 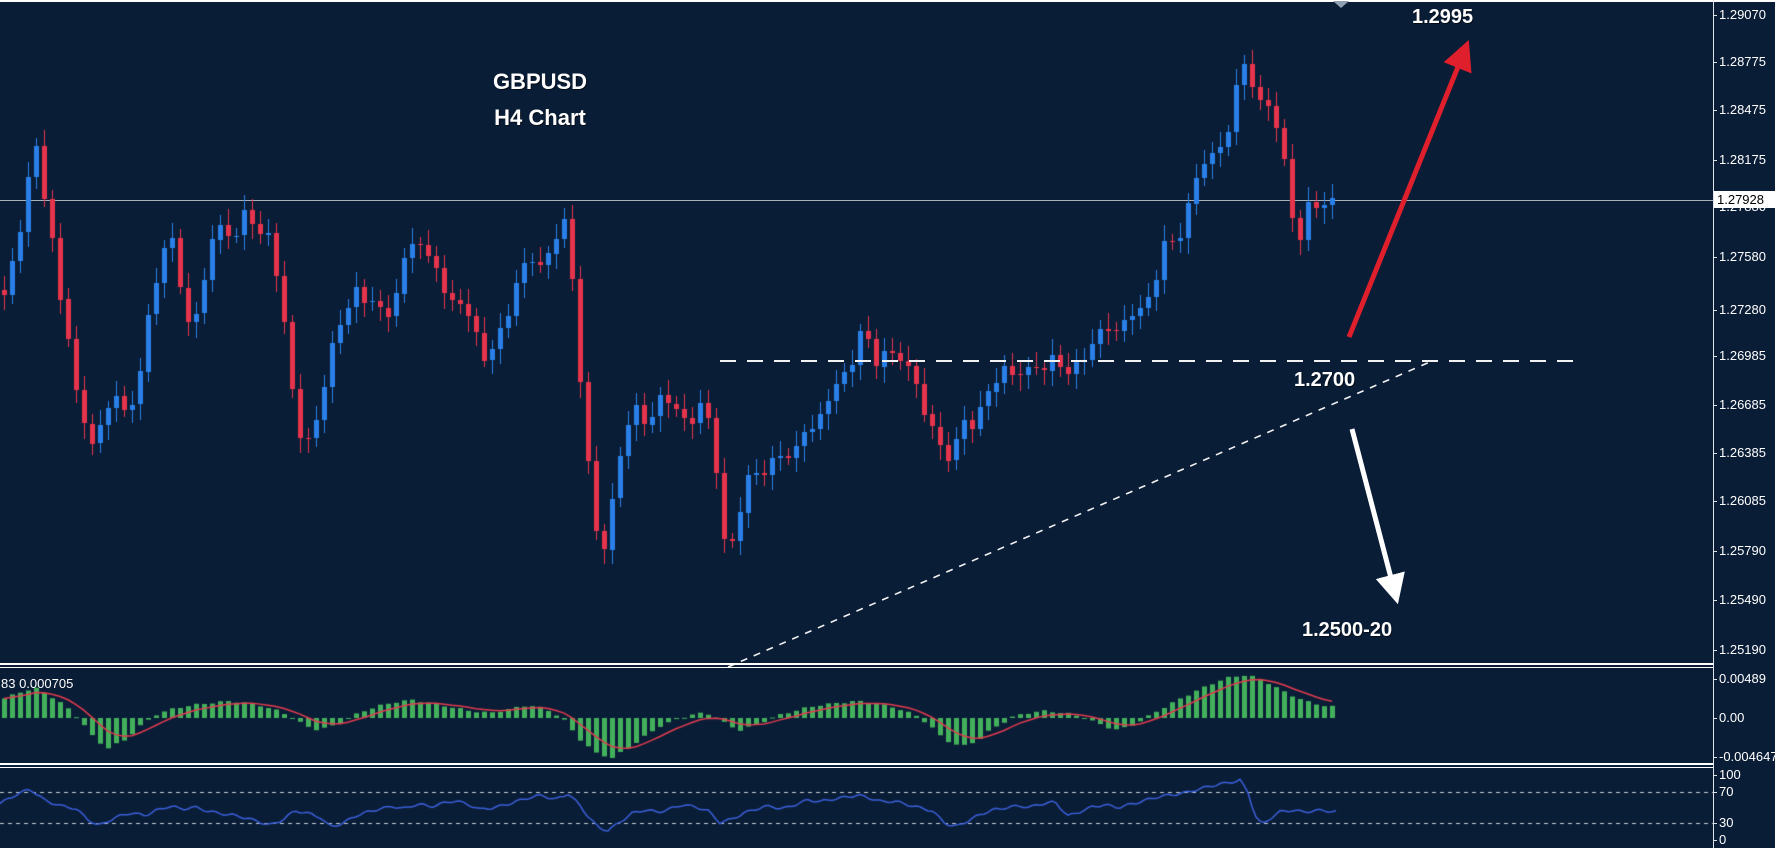 I want to click on price-axis-label: 1.26685, so click(x=1742, y=404).